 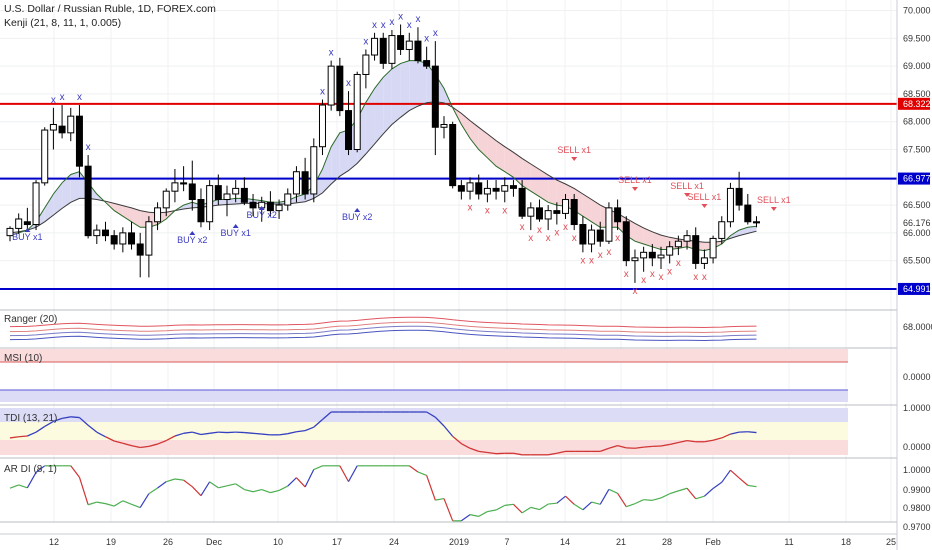 What do you see at coordinates (846, 542) in the screenshot?
I see `time-tick-label: 18` at bounding box center [846, 542].